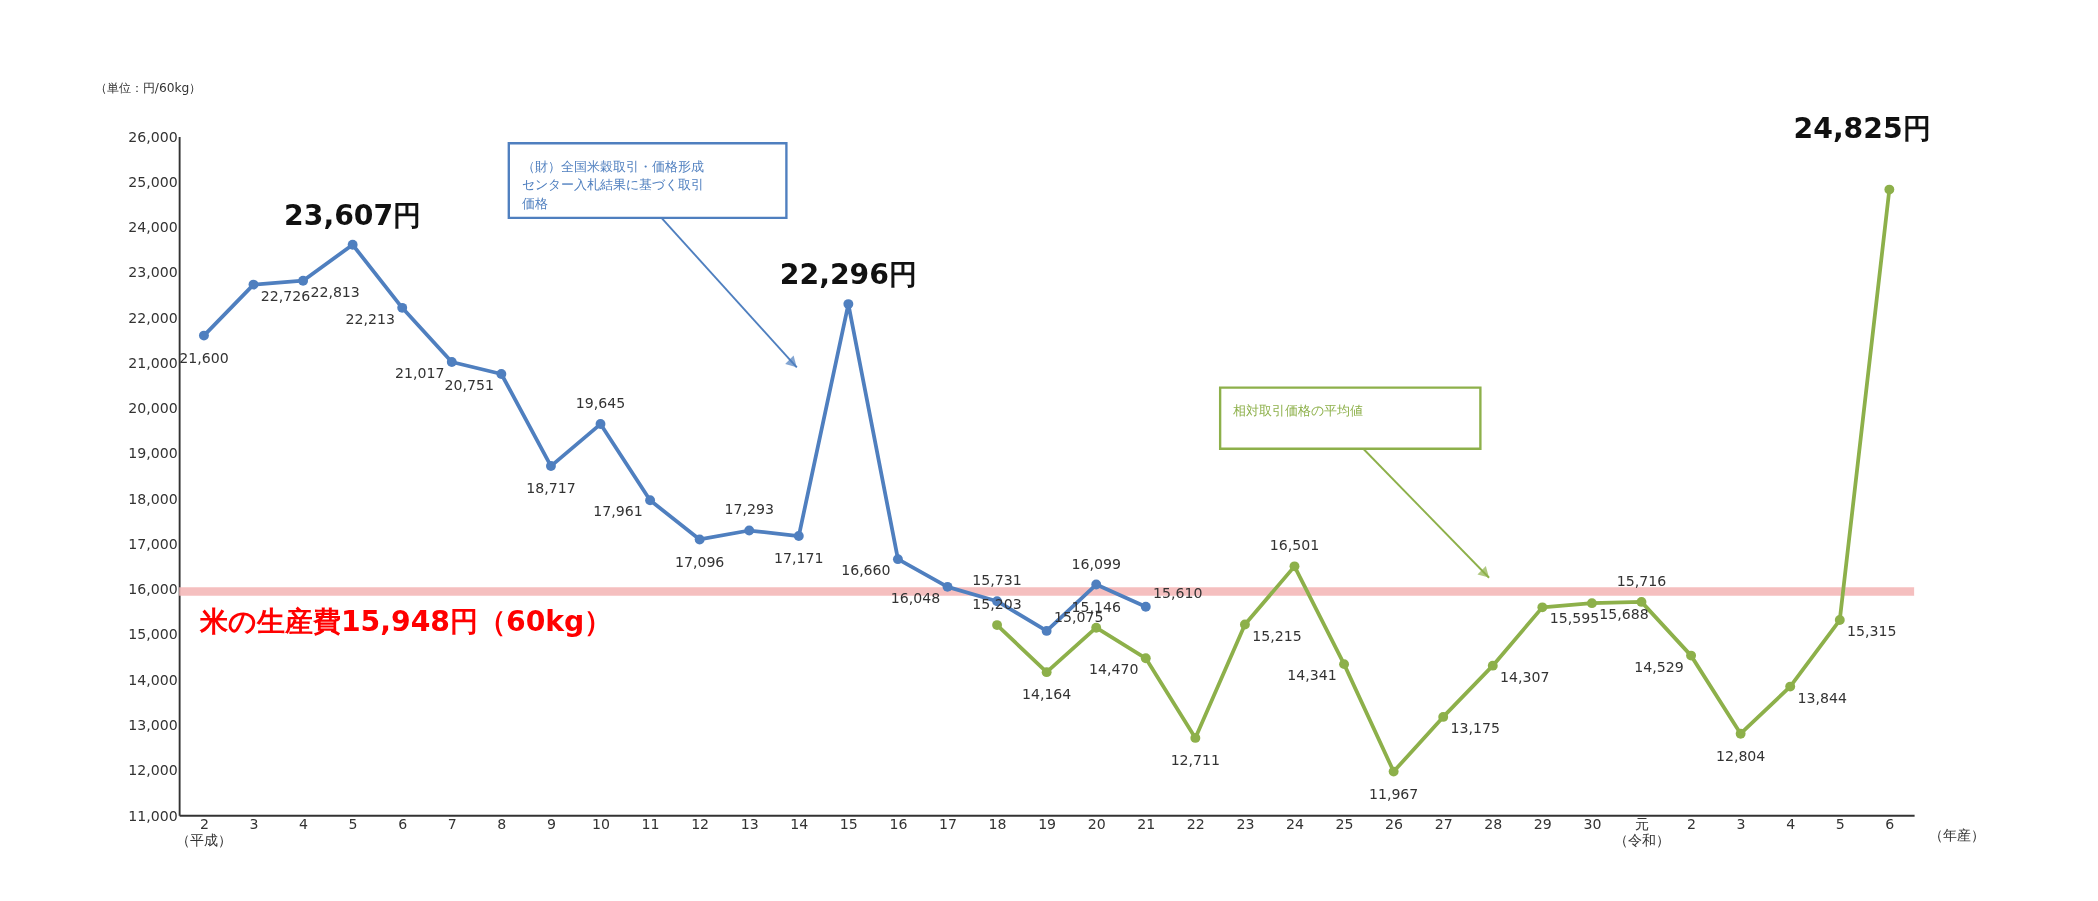  I want to click on x-axis-title: （年産）, so click(1957, 835).